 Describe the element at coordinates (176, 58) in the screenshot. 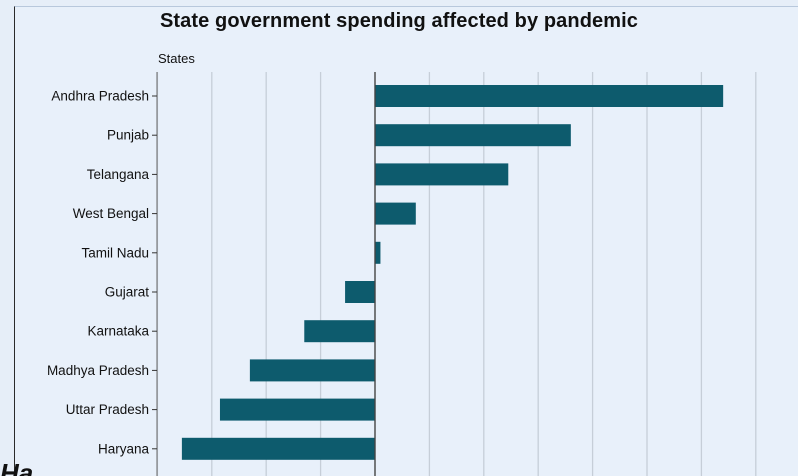

I see `y-axis-title: States` at that location.